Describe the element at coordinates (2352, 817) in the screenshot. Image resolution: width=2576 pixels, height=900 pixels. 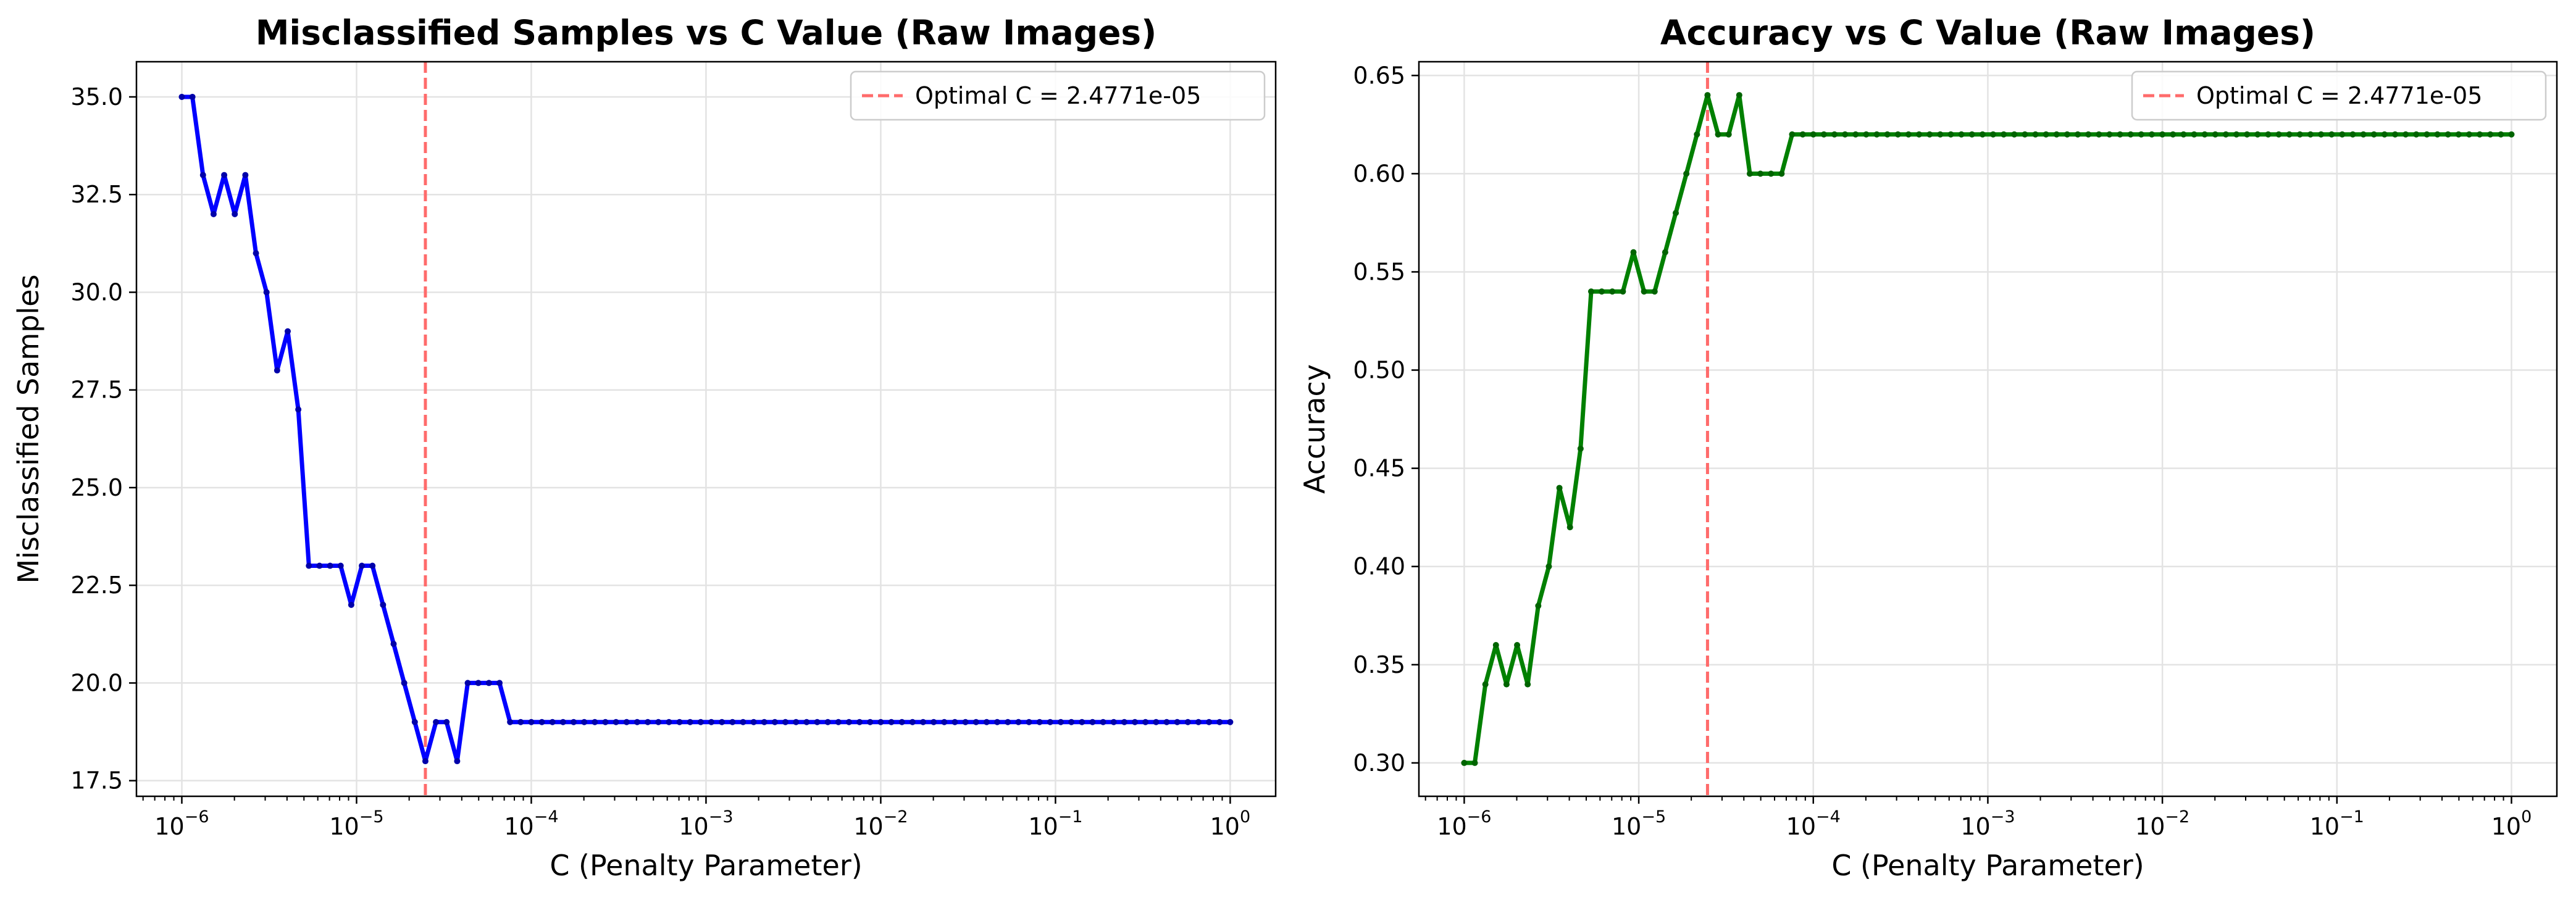
I see `x-tick-exponent: −1` at that location.